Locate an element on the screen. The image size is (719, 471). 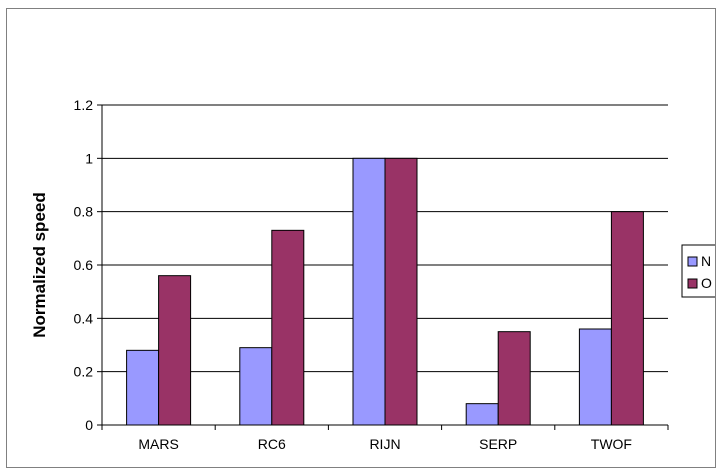
y-tick-label: 0.6 is located at coordinates (84, 265).